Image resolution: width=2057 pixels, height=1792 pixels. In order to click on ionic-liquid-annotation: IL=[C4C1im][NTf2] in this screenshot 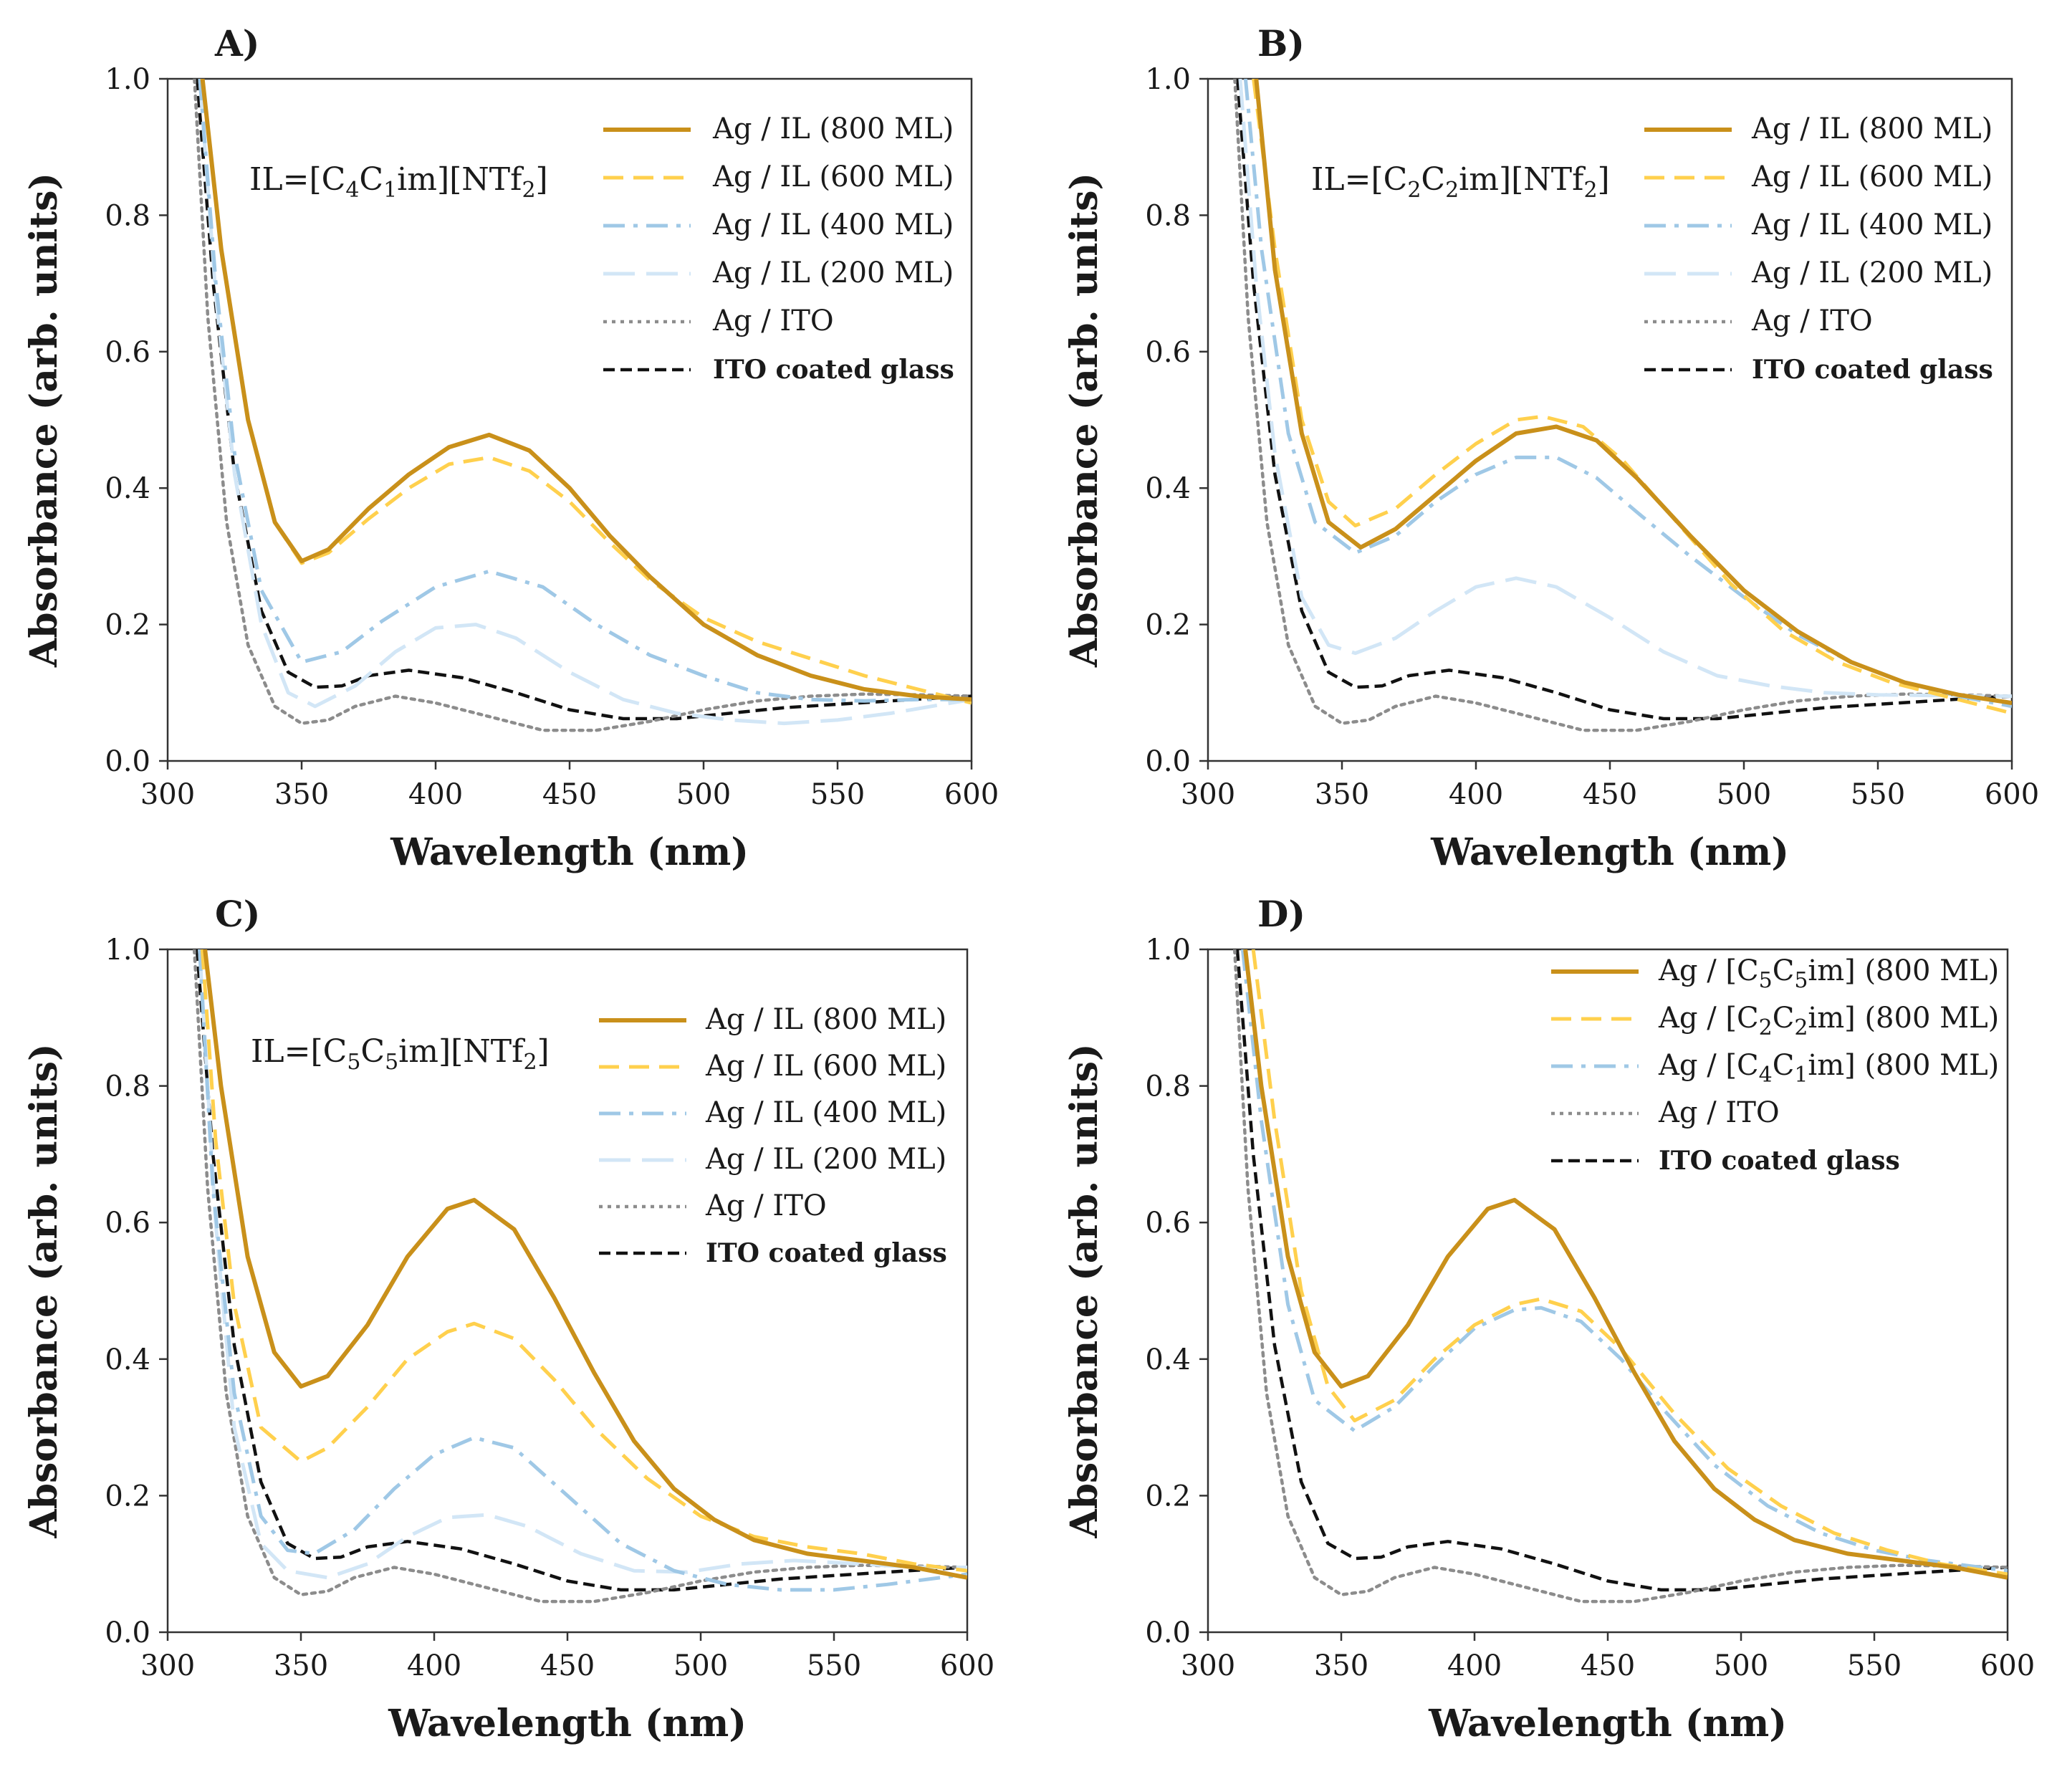, I will do `click(399, 182)`.